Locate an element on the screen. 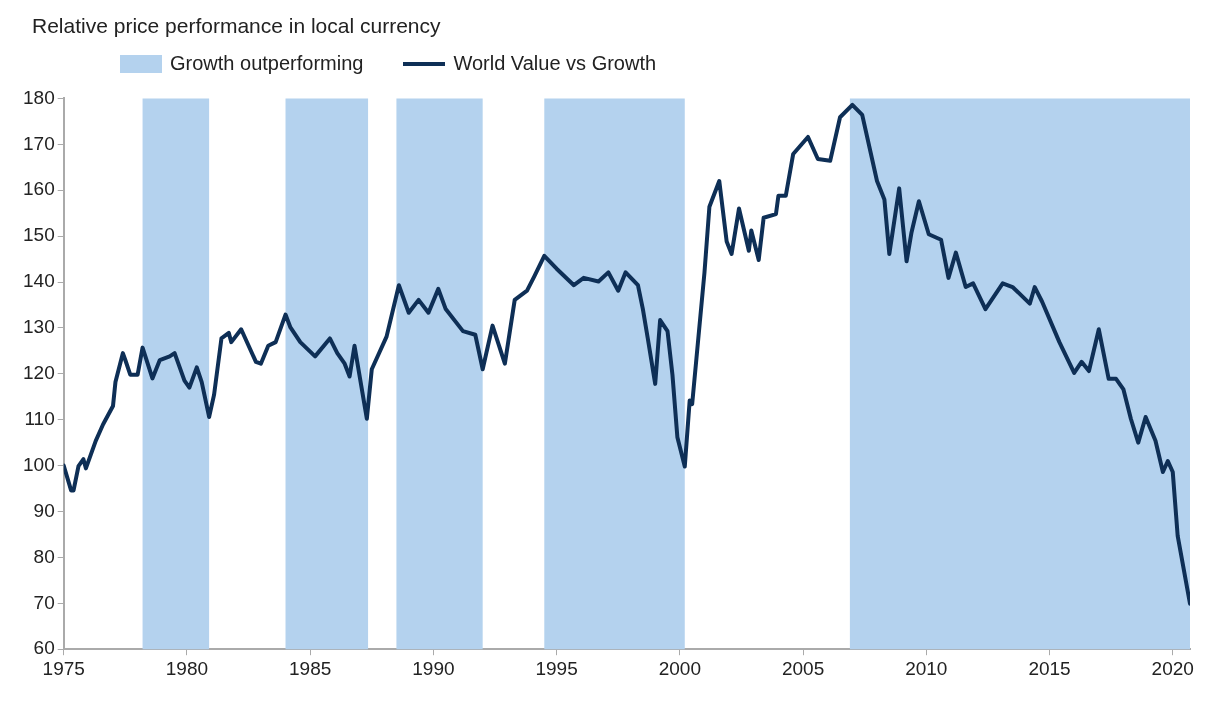 Image resolution: width=1220 pixels, height=716 pixels. y-tick-label: 140 is located at coordinates (39, 281).